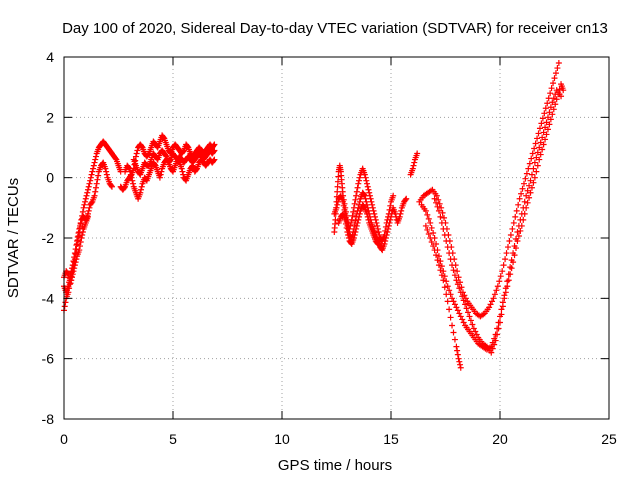 The width and height of the screenshot is (640, 480). I want to click on x-tick-label: 25, so click(609, 439).